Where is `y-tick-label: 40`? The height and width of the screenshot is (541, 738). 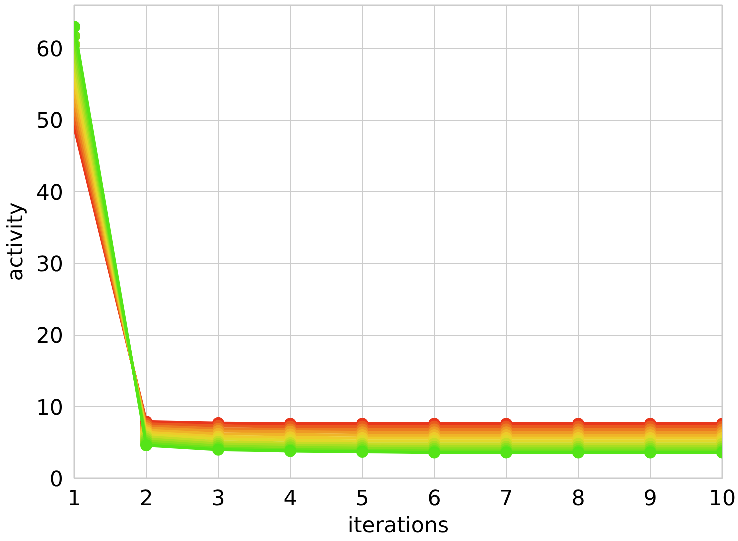
y-tick-label: 40 is located at coordinates (50, 193).